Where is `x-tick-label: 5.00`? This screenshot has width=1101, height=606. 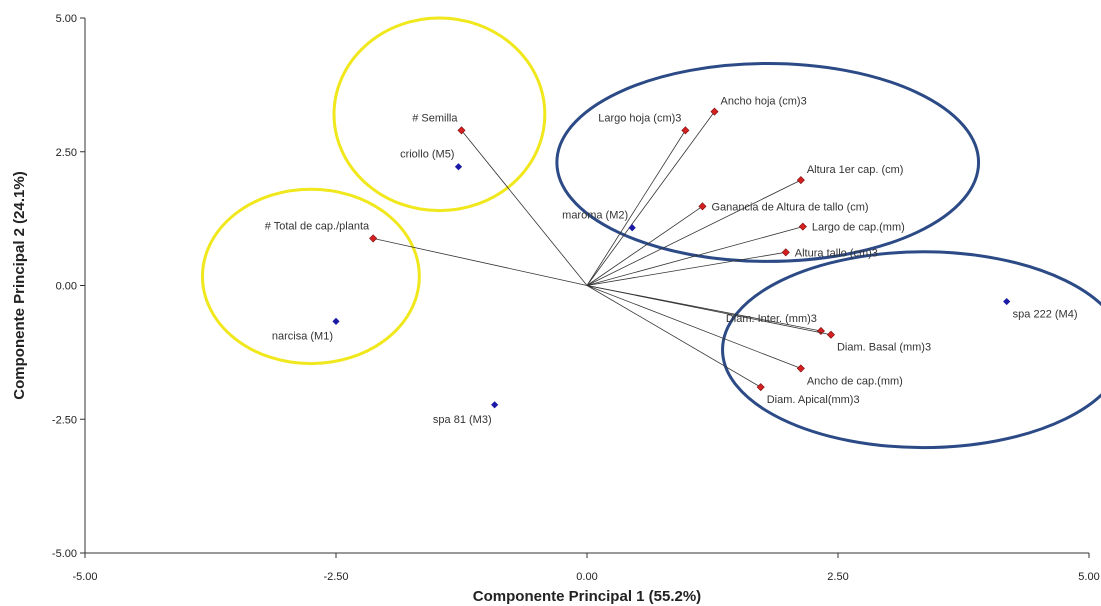 x-tick-label: 5.00 is located at coordinates (1088, 577).